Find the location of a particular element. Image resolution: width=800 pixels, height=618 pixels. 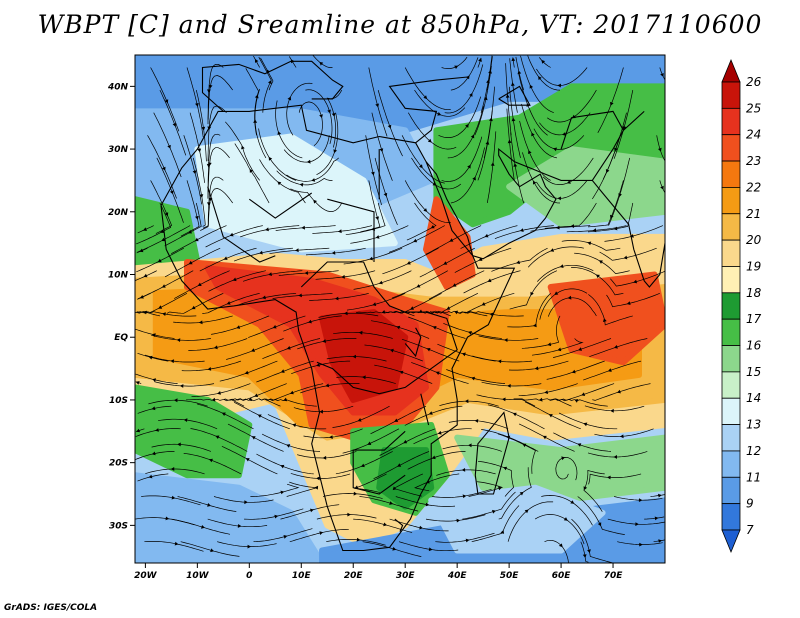

lat-tick-label: 30N is located at coordinates (118, 150).